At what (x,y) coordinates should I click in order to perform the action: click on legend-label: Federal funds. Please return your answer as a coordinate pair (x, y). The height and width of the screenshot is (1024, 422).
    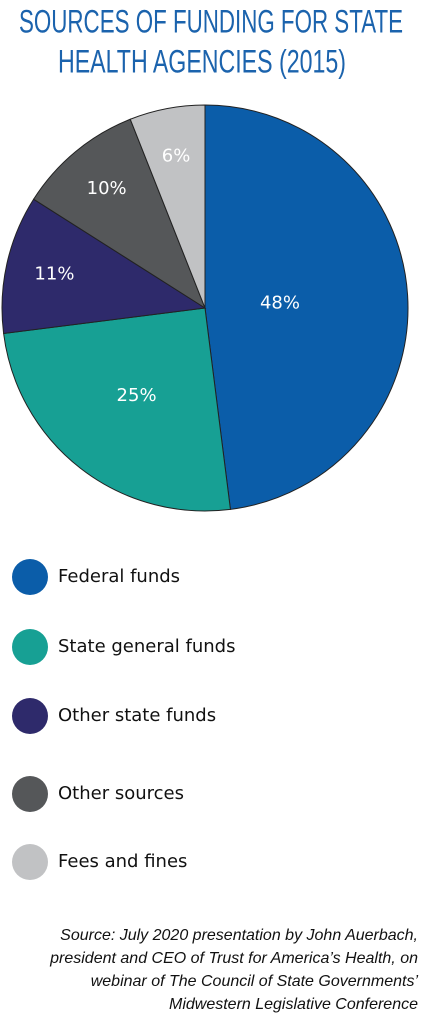
    Looking at the image, I should click on (119, 576).